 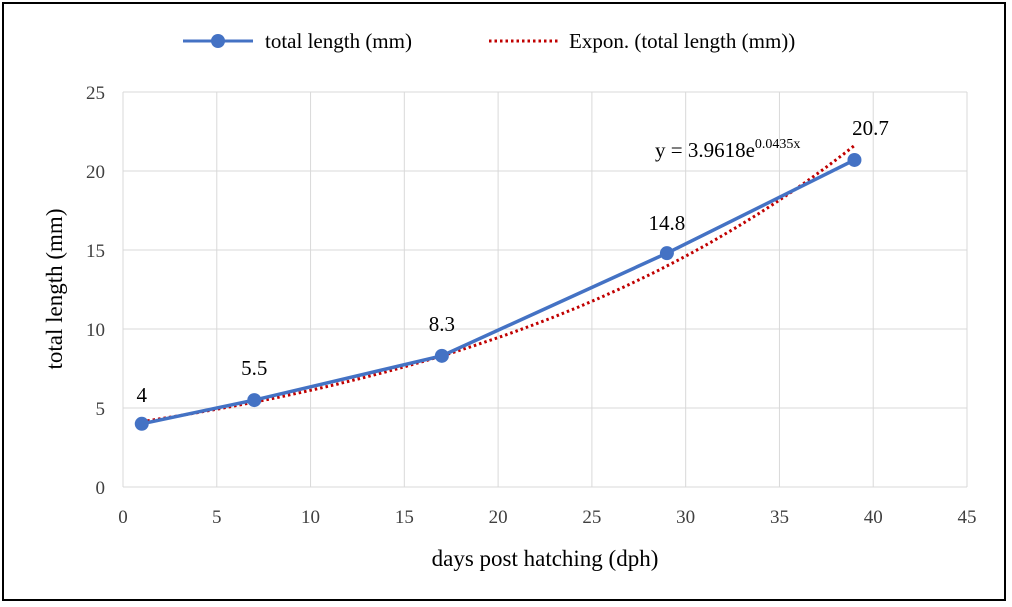 What do you see at coordinates (685, 517) in the screenshot?
I see `x-tick-label: 30` at bounding box center [685, 517].